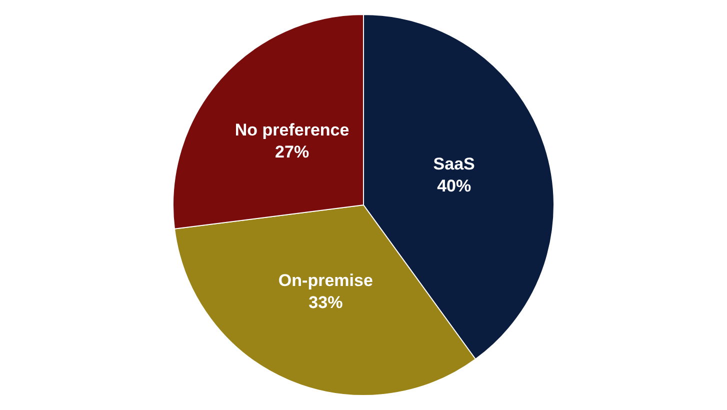 This screenshot has height=410, width=727. I want to click on data-label: 27%, so click(292, 152).